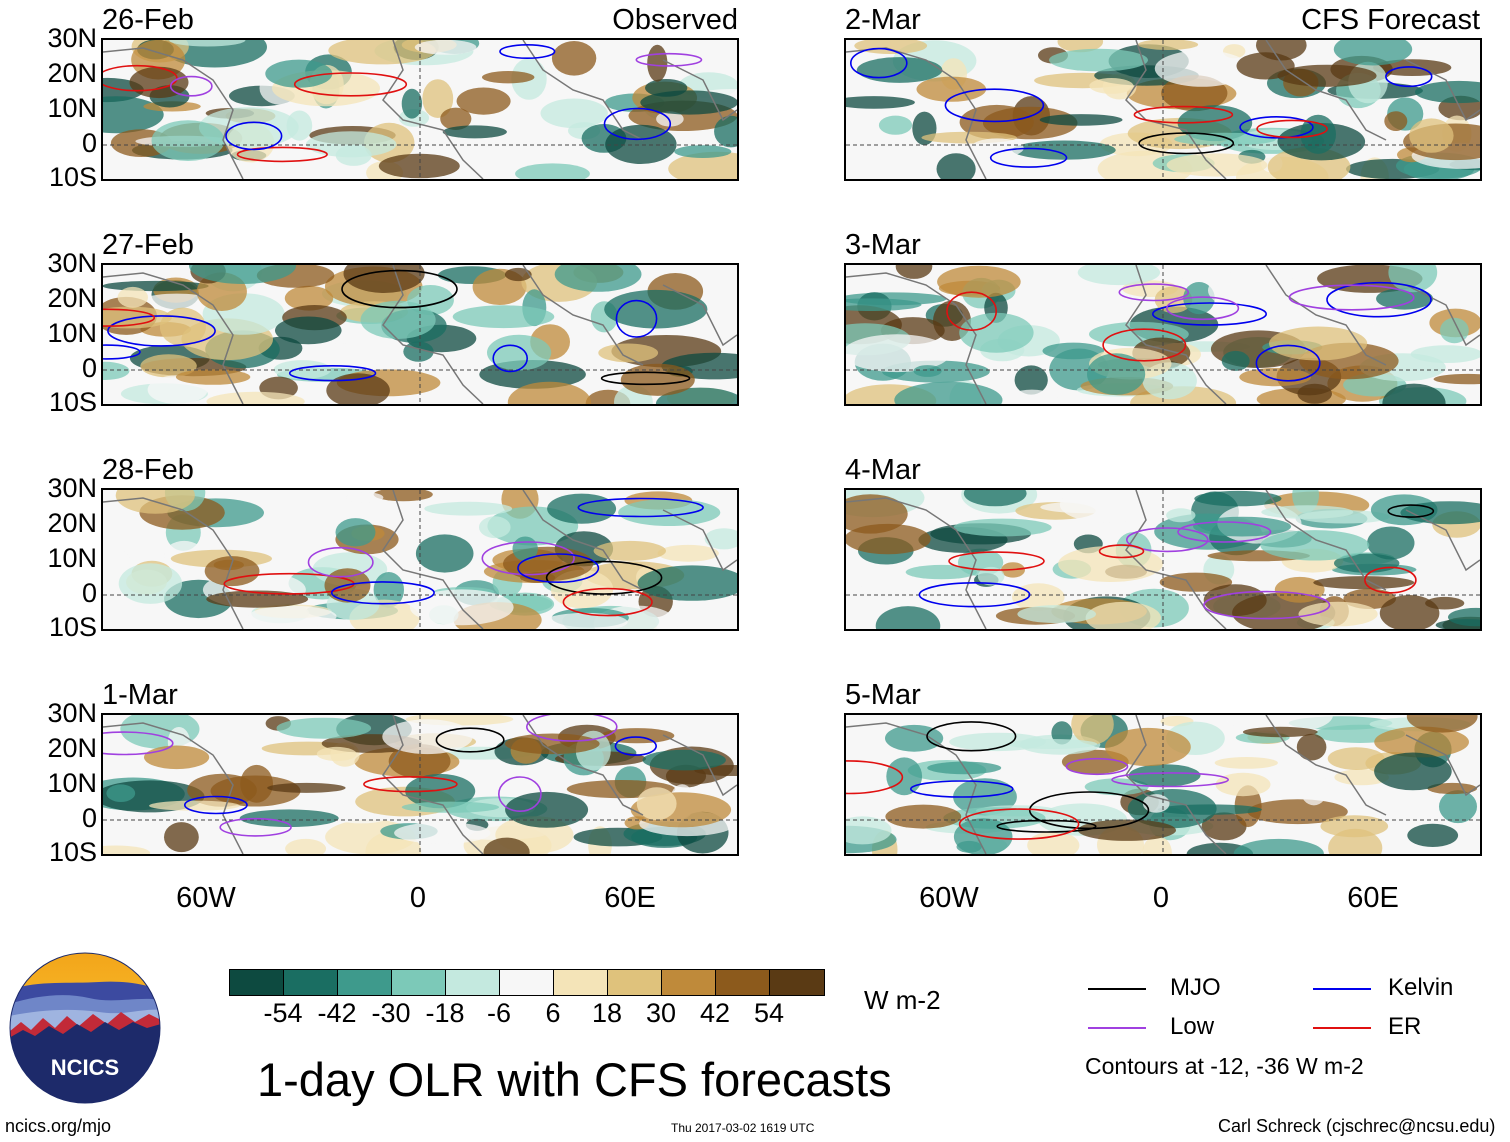 The width and height of the screenshot is (1510, 1142). I want to click on colorbar-tick-label: -18, so click(445, 1013).